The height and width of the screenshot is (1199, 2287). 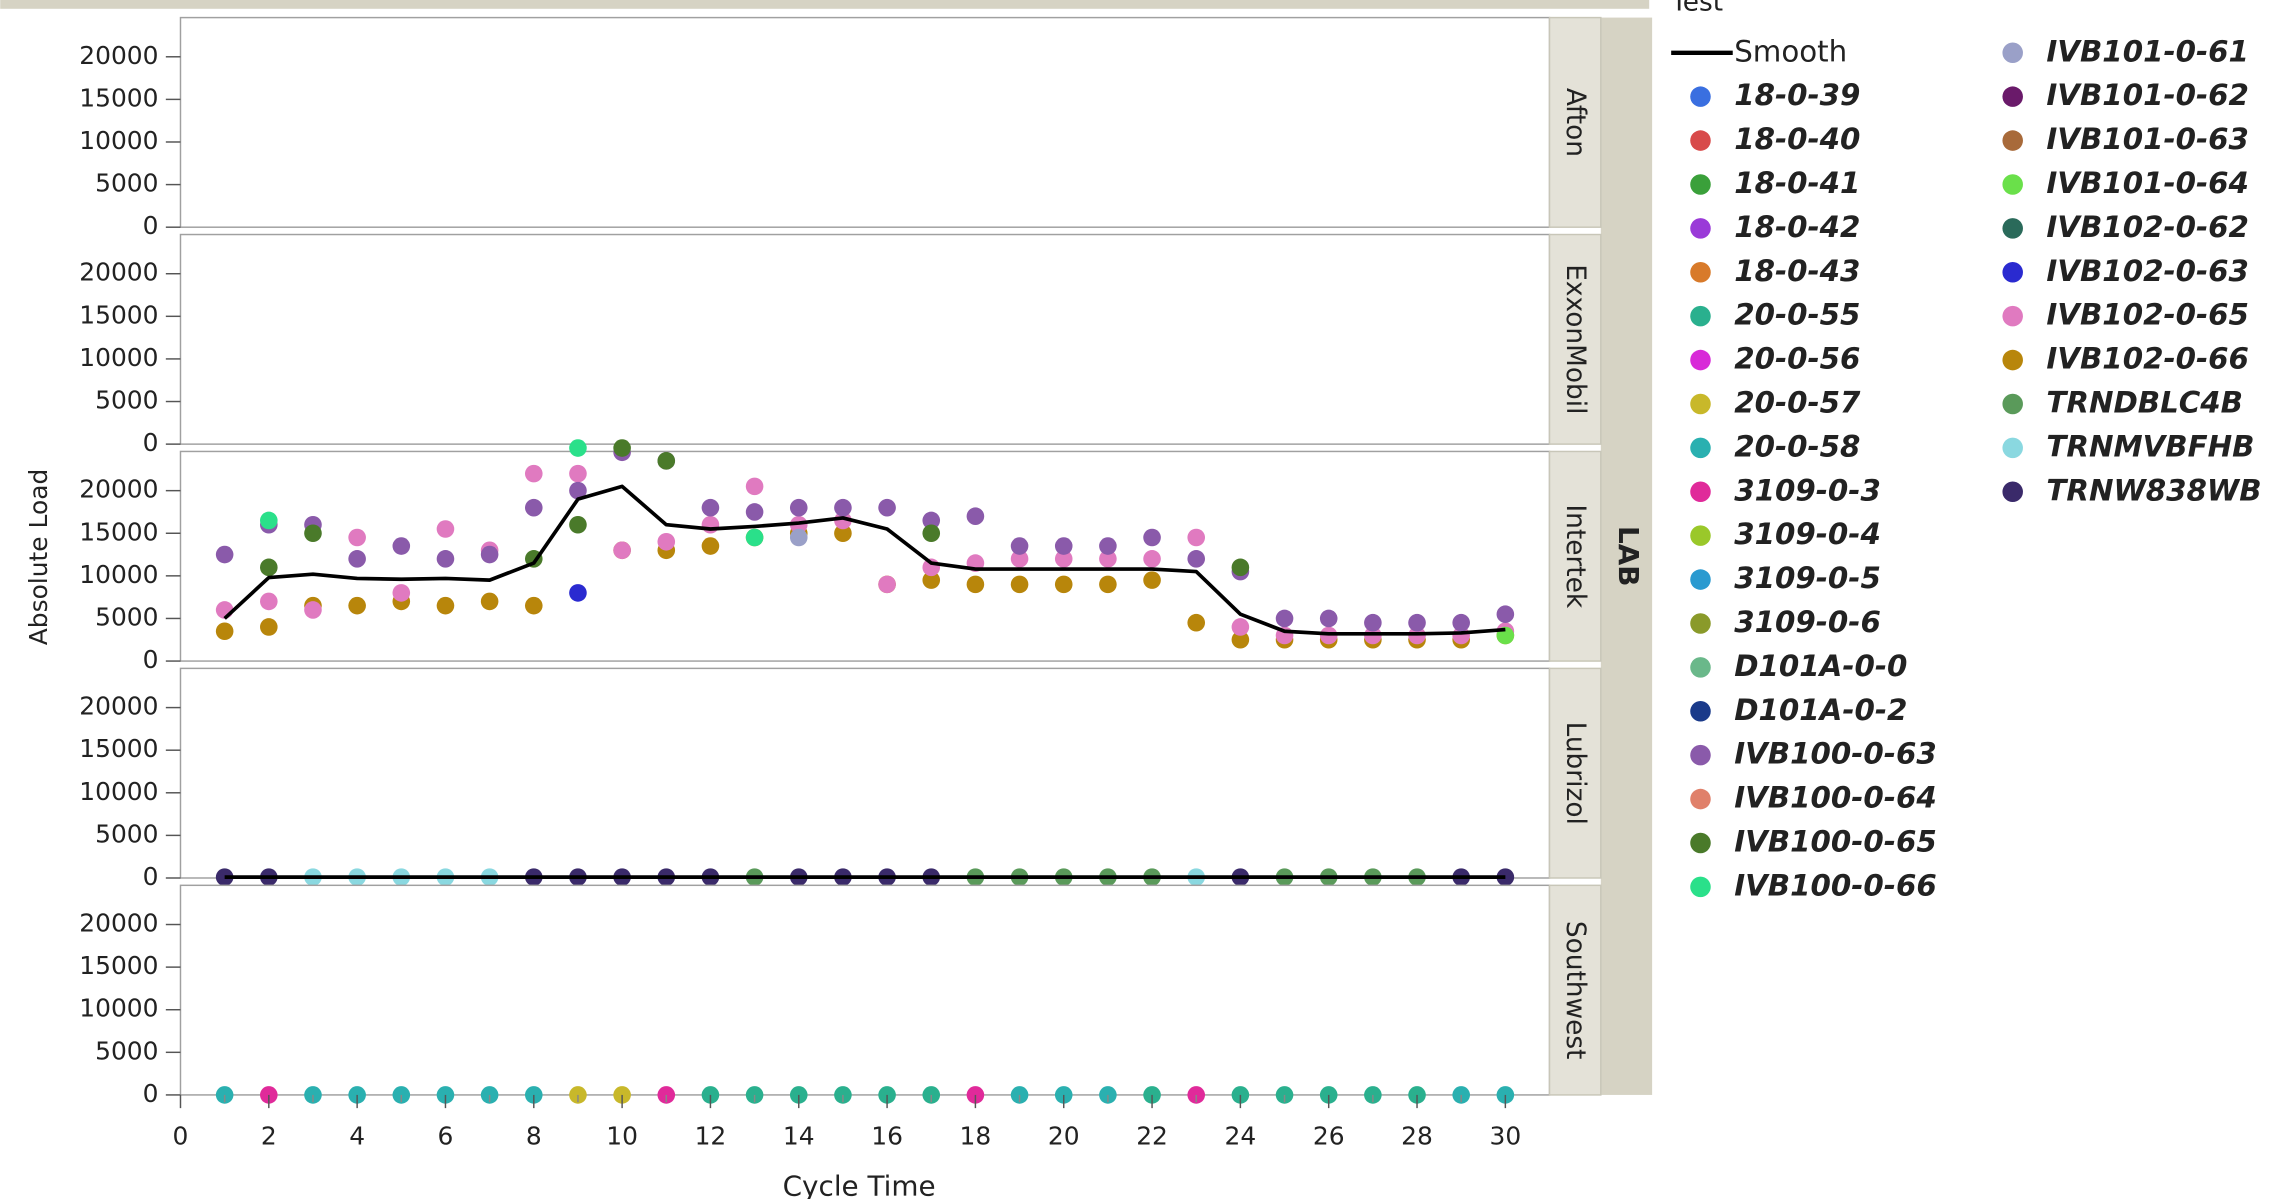 What do you see at coordinates (622, 1135) in the screenshot?
I see `x-tick-label: 10` at bounding box center [622, 1135].